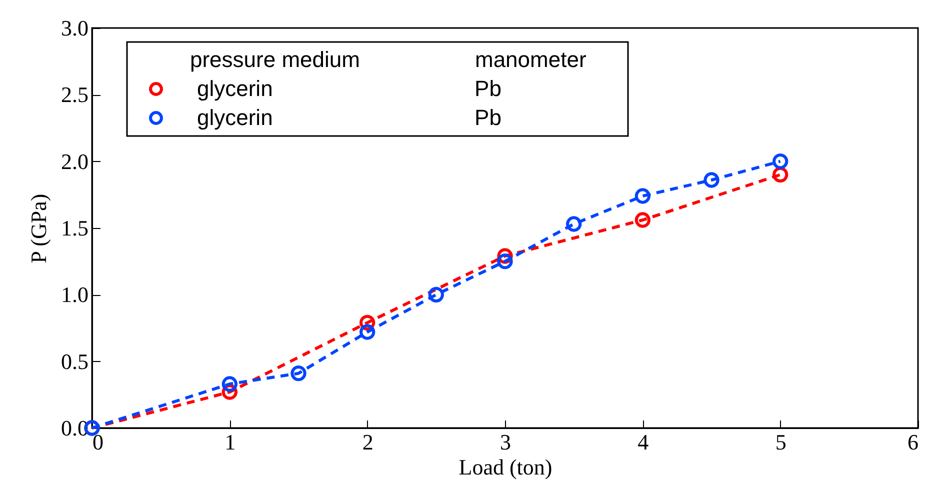 The image size is (929, 494). What do you see at coordinates (74, 161) in the screenshot?
I see `y-tick-label: 2.0` at bounding box center [74, 161].